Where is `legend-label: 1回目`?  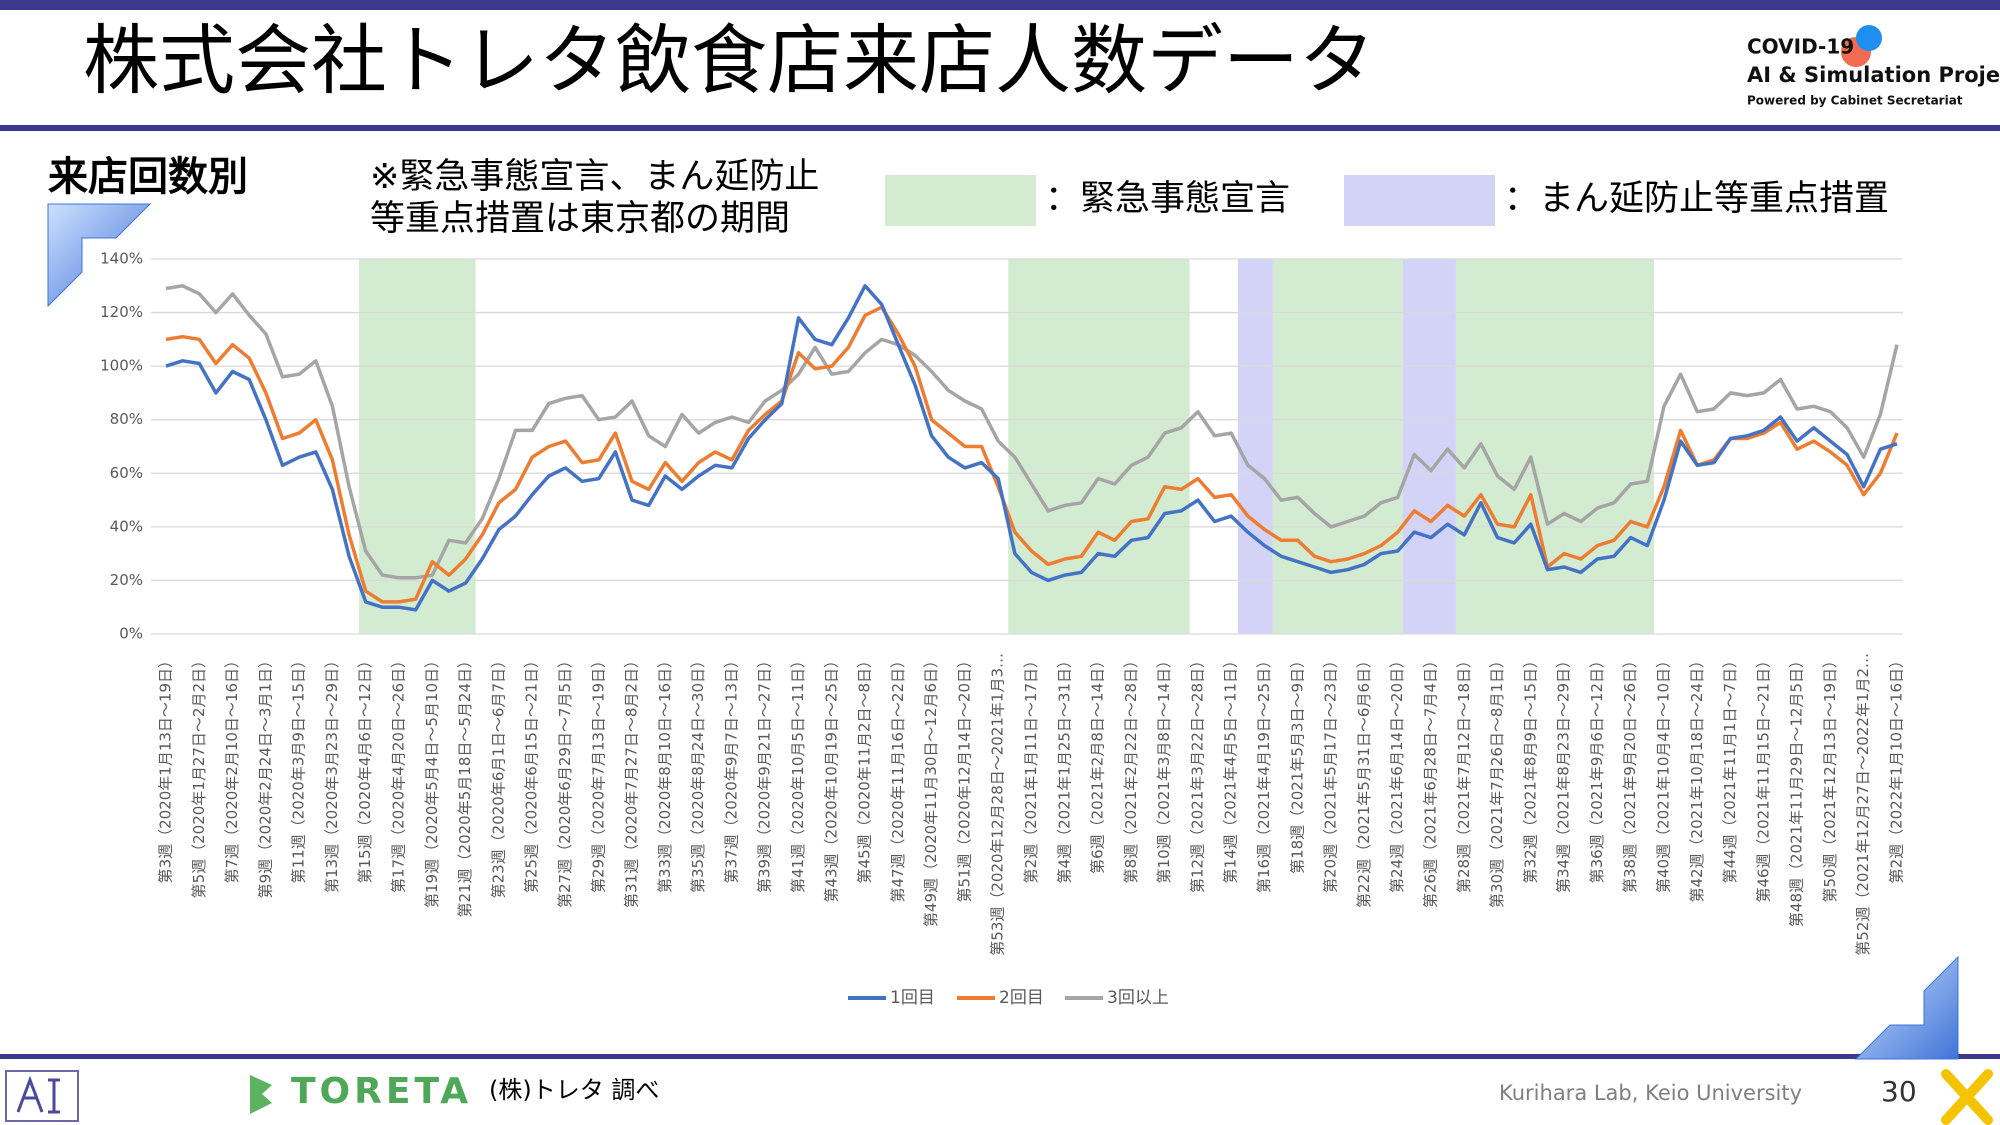
legend-label: 1回目 is located at coordinates (912, 998).